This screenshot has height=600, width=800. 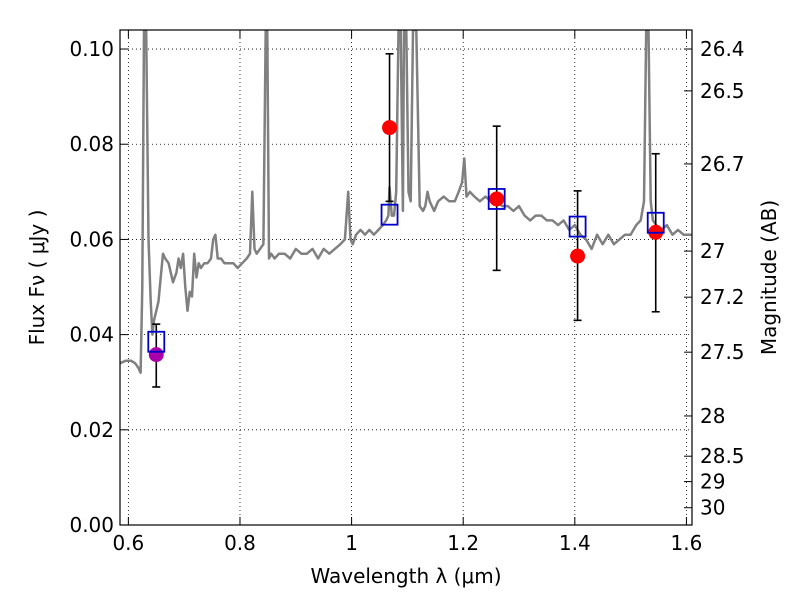 I want to click on right-tick-label: 28.5, so click(x=722, y=456).